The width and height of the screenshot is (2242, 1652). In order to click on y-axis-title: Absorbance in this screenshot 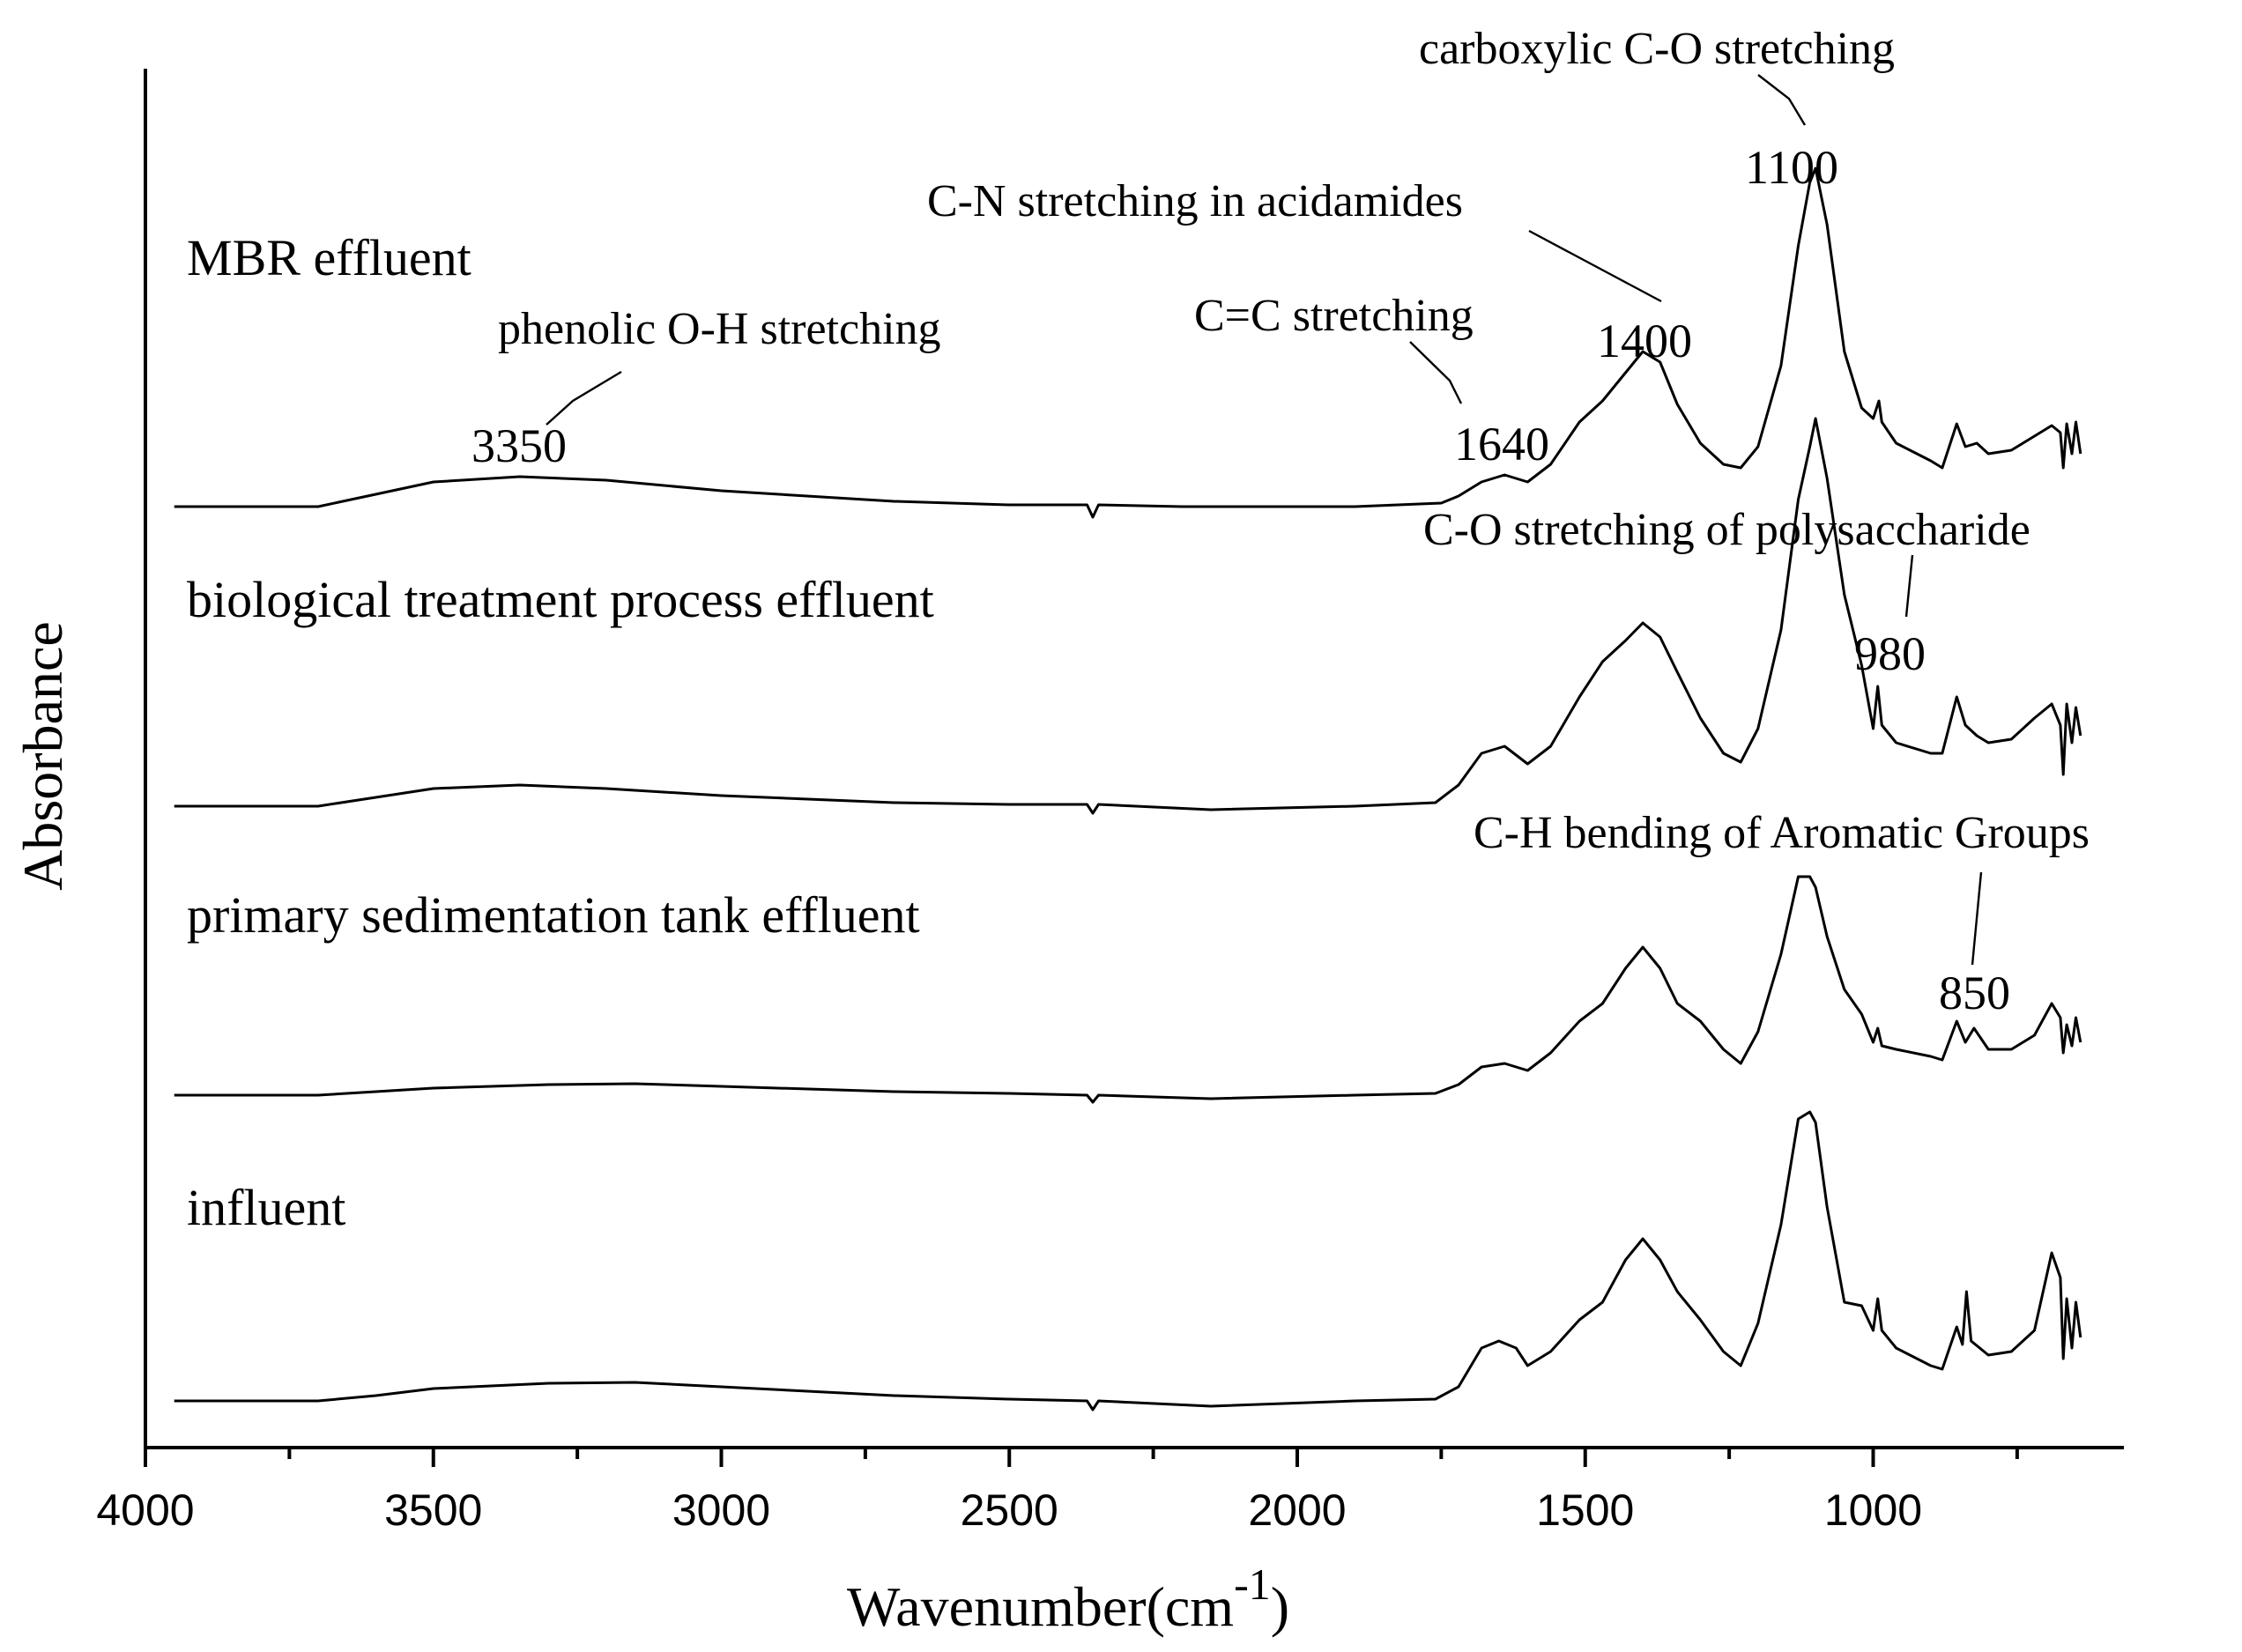, I will do `click(42, 756)`.